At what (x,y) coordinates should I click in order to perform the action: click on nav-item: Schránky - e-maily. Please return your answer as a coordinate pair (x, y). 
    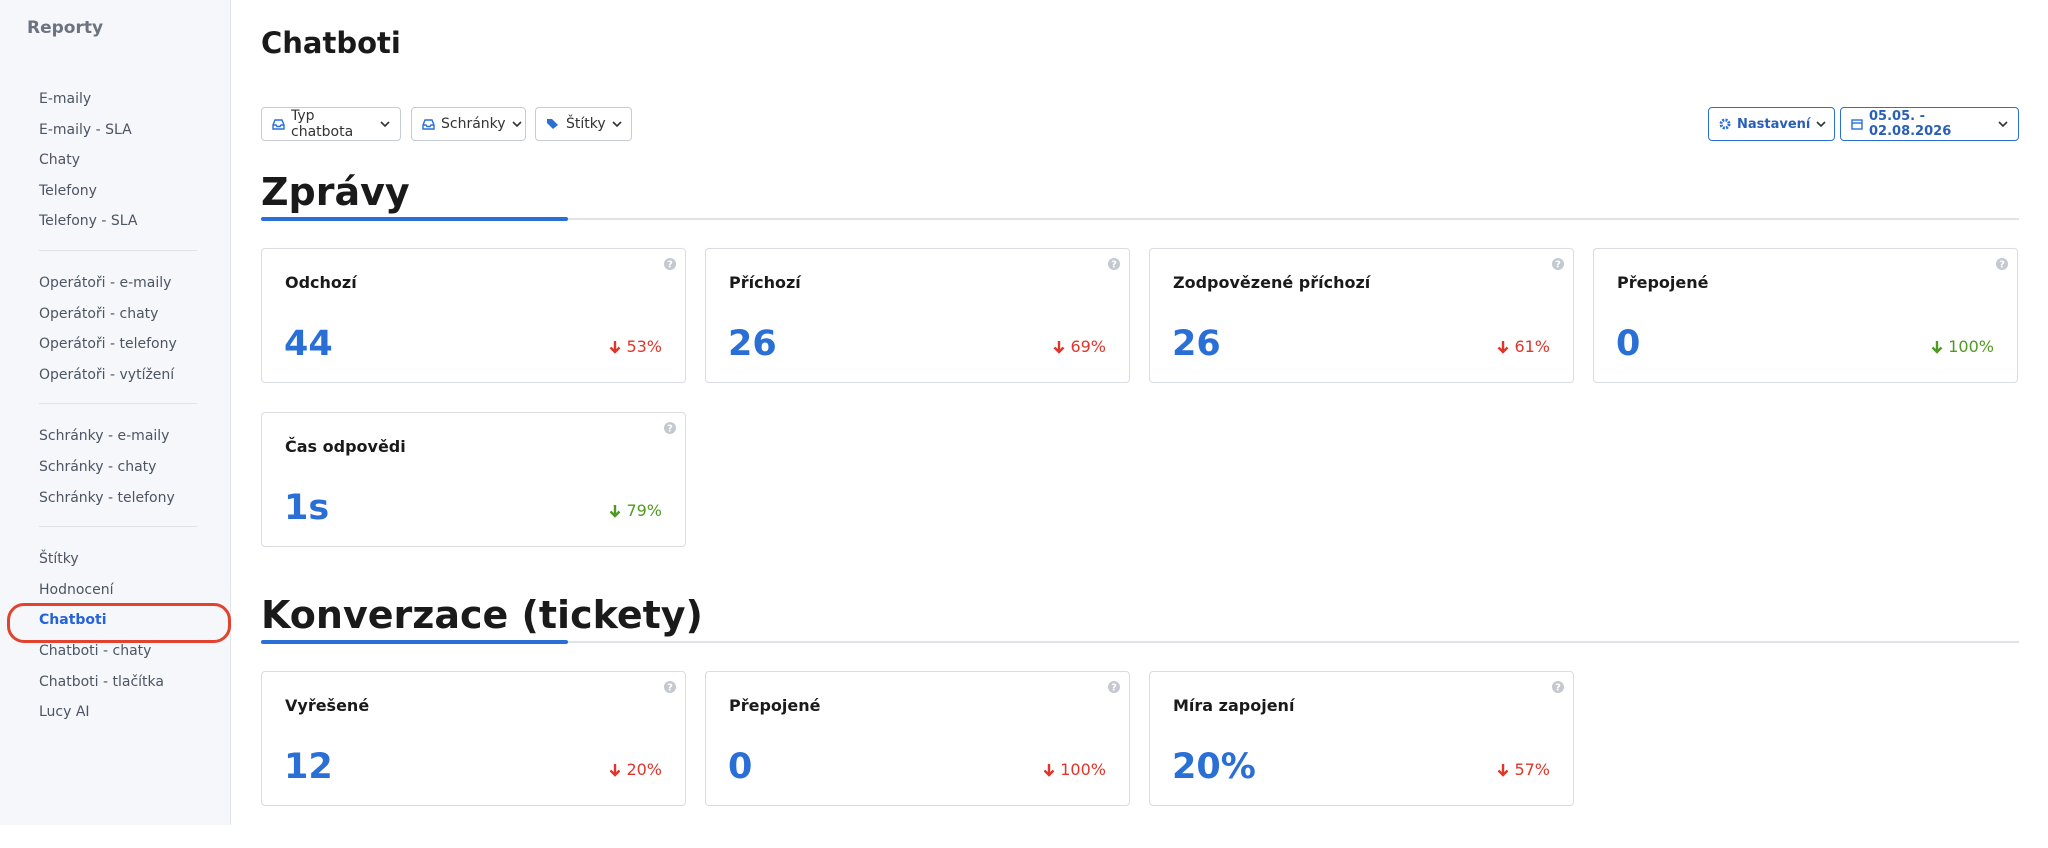
    Looking at the image, I should click on (104, 436).